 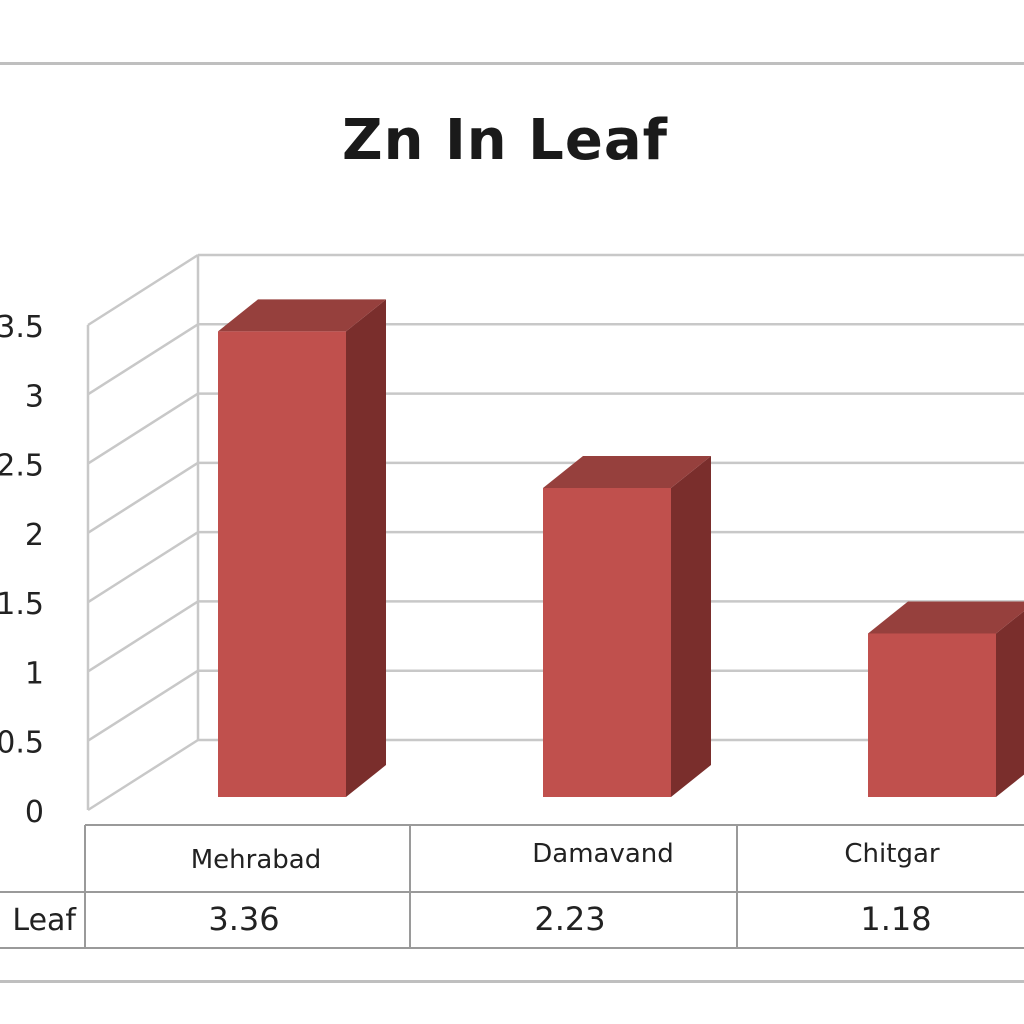 I want to click on y-tick-label: 0, so click(x=34, y=812).